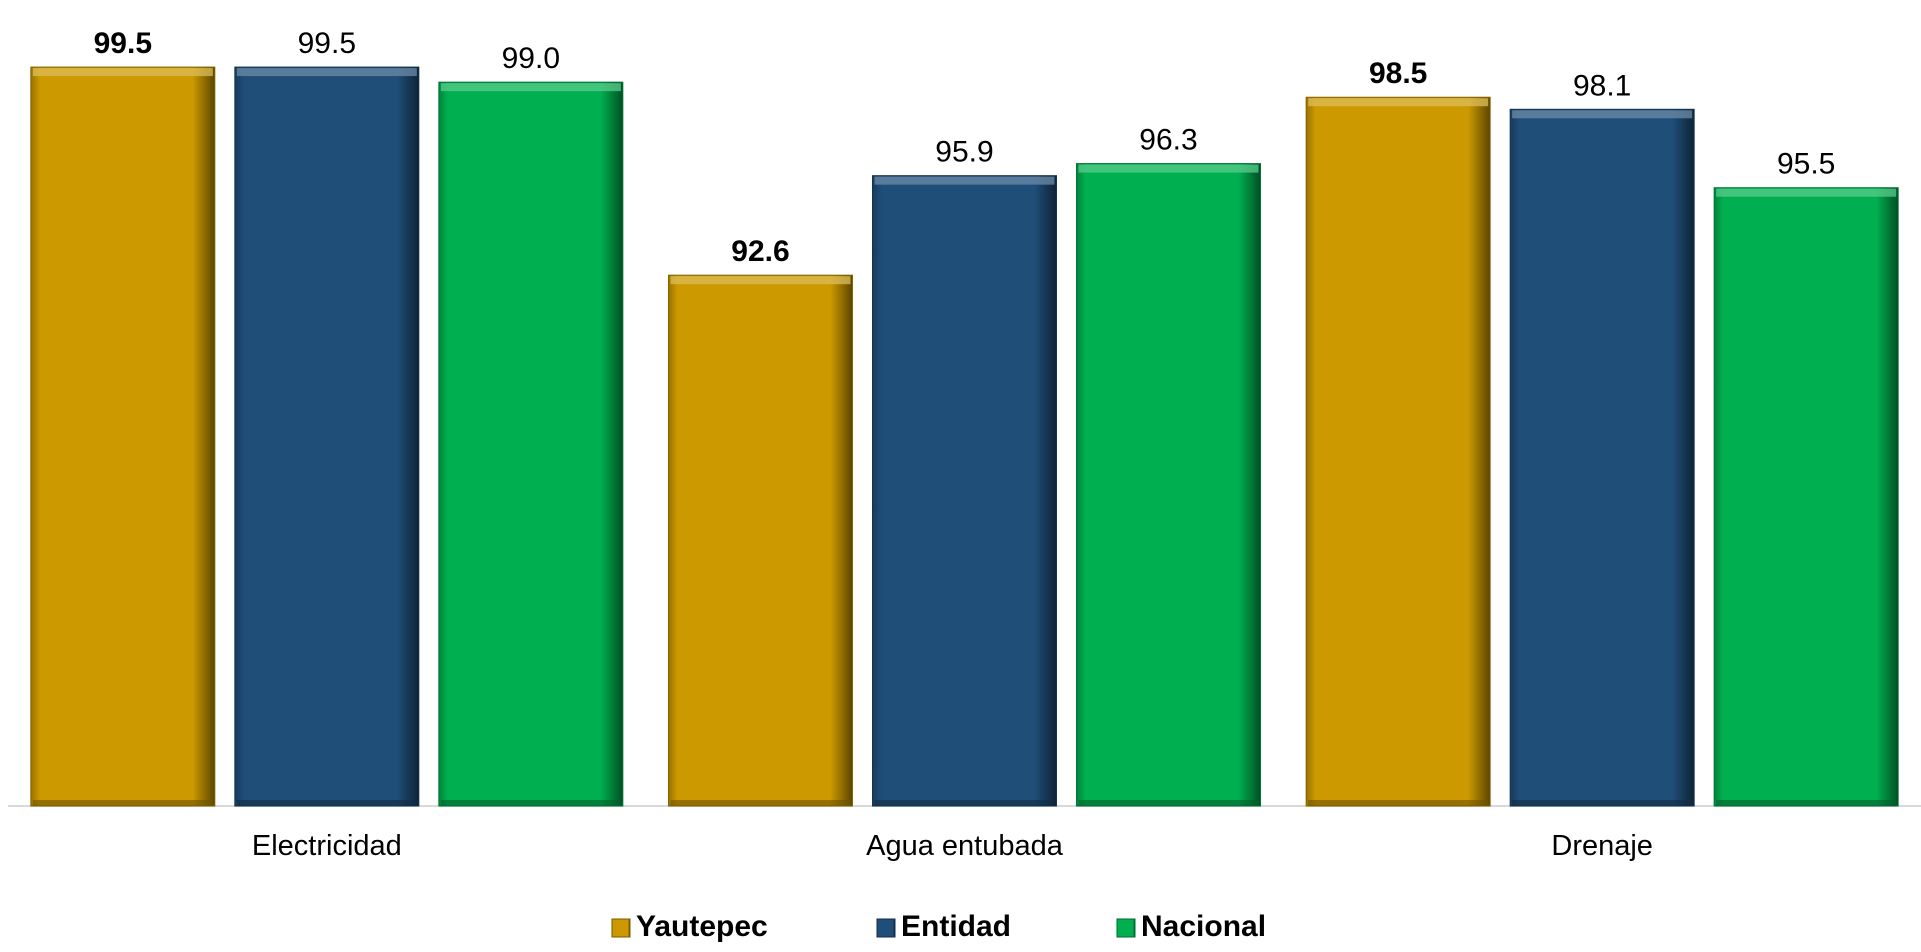 The image size is (1921, 952). I want to click on category-label-0: Electricidad, so click(327, 846).